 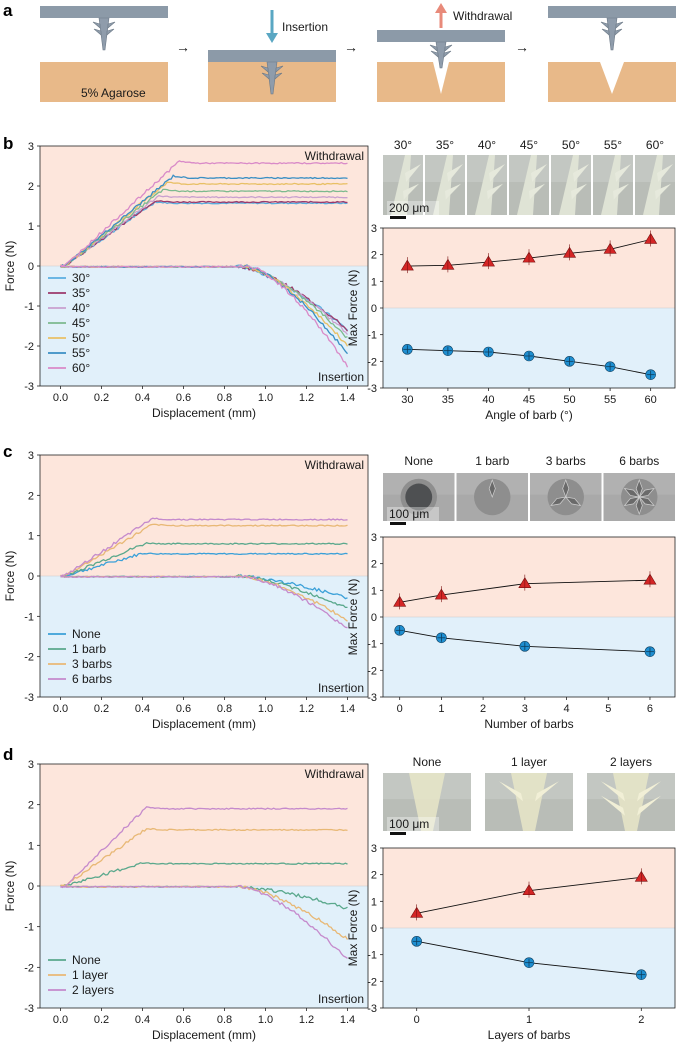 I want to click on photo-label: 45°, so click(x=529, y=145).